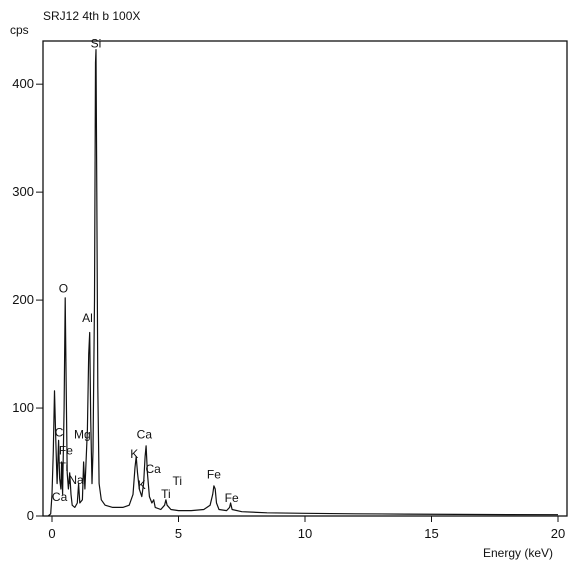 Image resolution: width=583 pixels, height=563 pixels. I want to click on x-tick-label: 15, so click(431, 533).